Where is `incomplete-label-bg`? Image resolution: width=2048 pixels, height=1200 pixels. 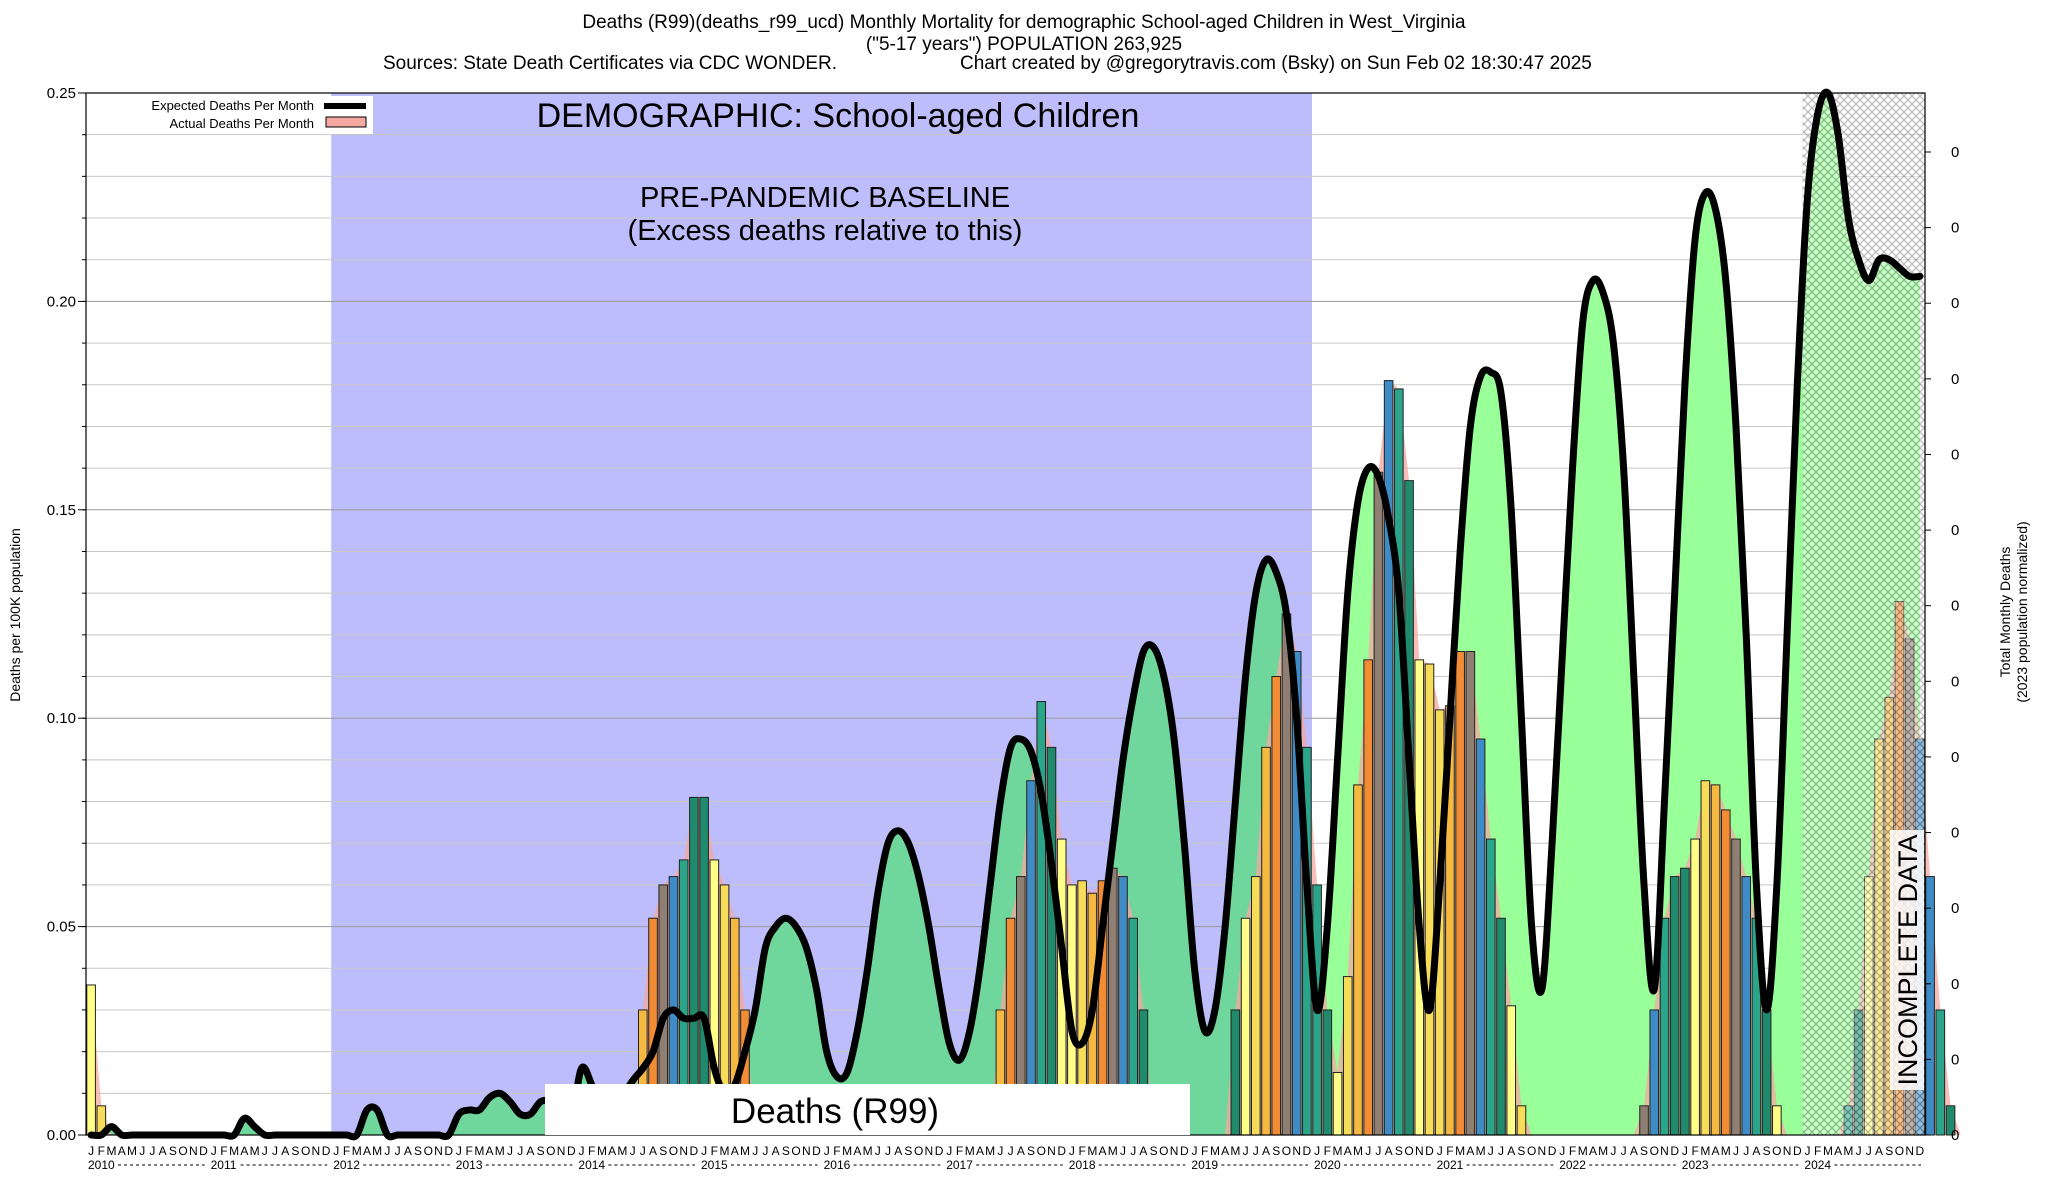 incomplete-label-bg is located at coordinates (1907, 960).